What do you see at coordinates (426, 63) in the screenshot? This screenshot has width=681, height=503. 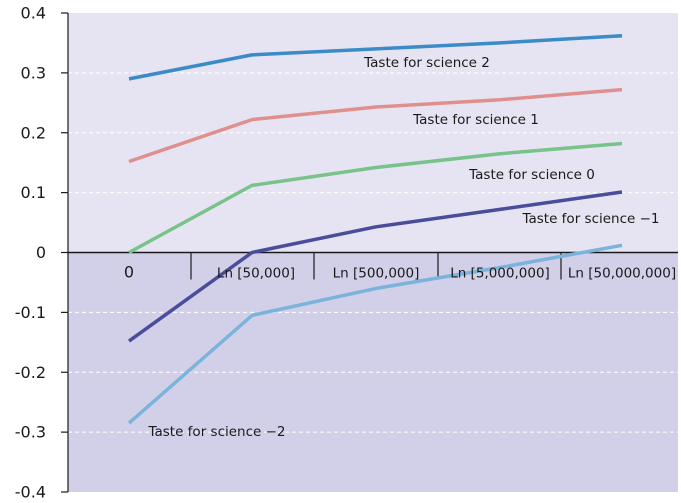 I see `series-label: Taste for science 2` at bounding box center [426, 63].